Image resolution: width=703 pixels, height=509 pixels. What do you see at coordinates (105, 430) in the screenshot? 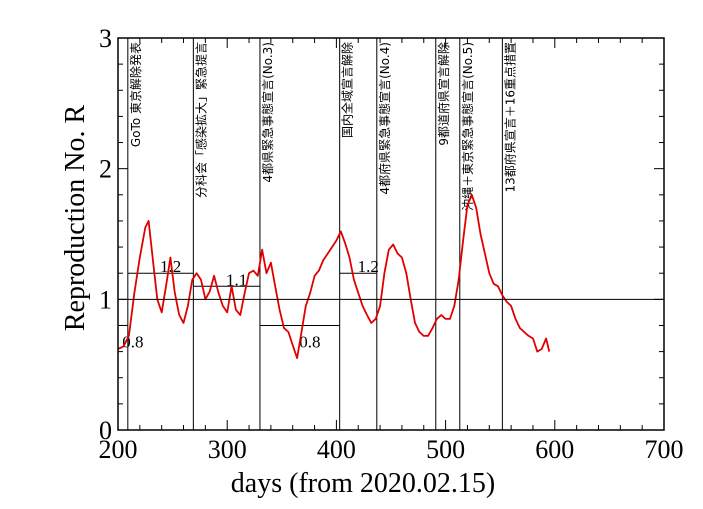
I see `y-tick-label: 0` at bounding box center [105, 430].